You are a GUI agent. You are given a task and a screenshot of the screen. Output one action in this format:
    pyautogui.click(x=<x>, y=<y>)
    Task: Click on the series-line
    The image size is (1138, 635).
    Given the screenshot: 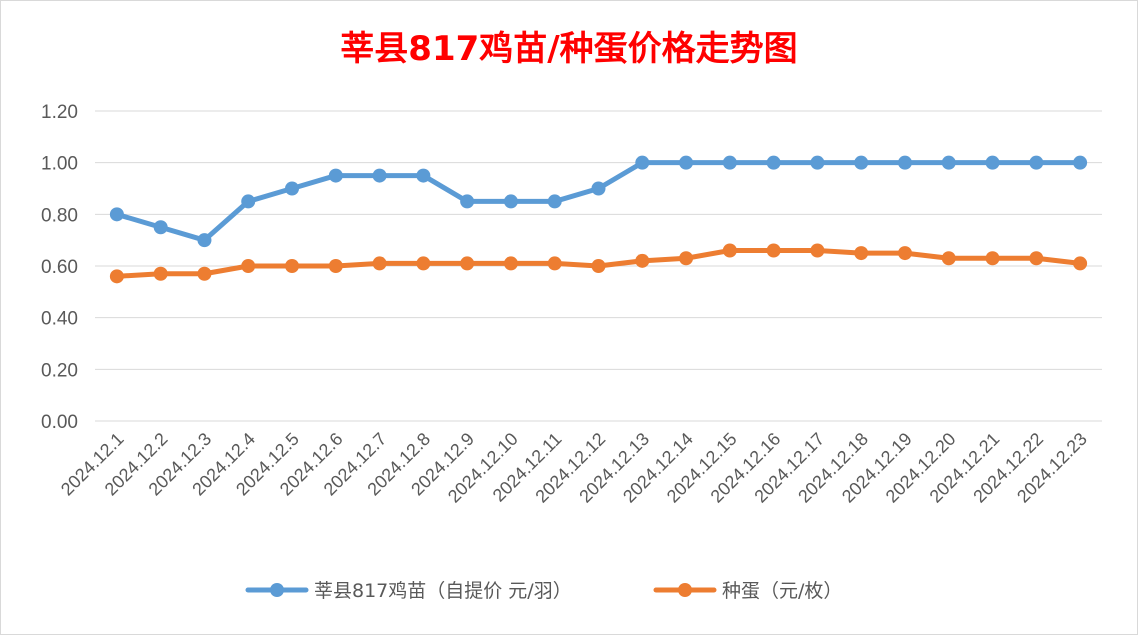 What is the action you would take?
    pyautogui.click(x=598, y=201)
    